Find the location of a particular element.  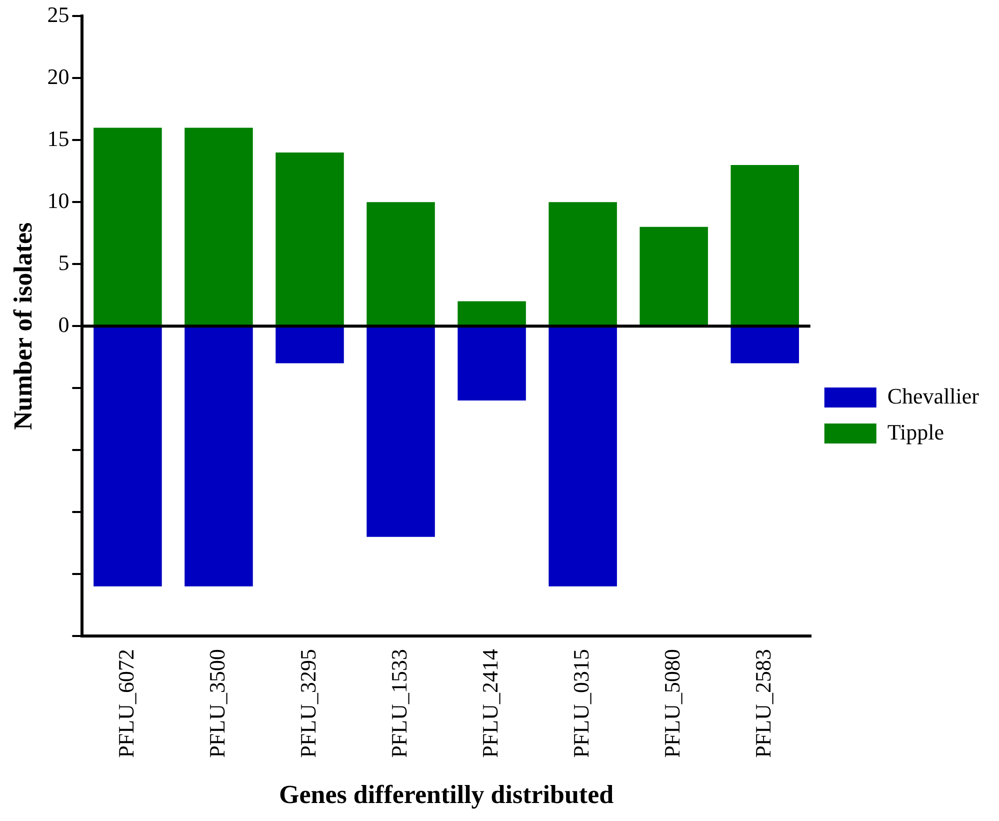

legend-label: Tipple is located at coordinates (915, 431).